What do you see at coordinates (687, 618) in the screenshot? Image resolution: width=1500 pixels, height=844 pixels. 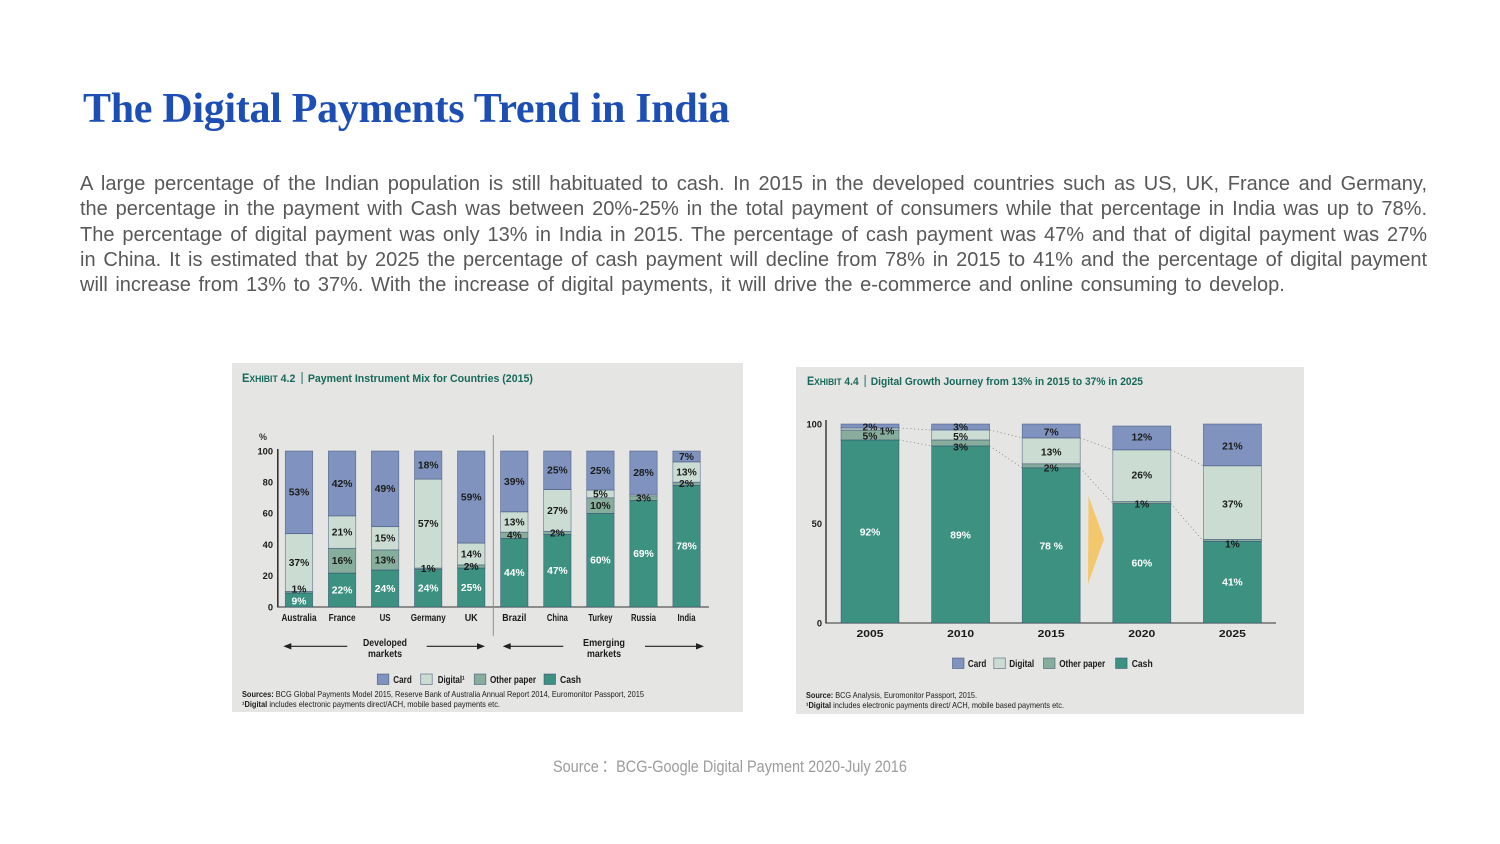 I see `svg-text: India` at bounding box center [687, 618].